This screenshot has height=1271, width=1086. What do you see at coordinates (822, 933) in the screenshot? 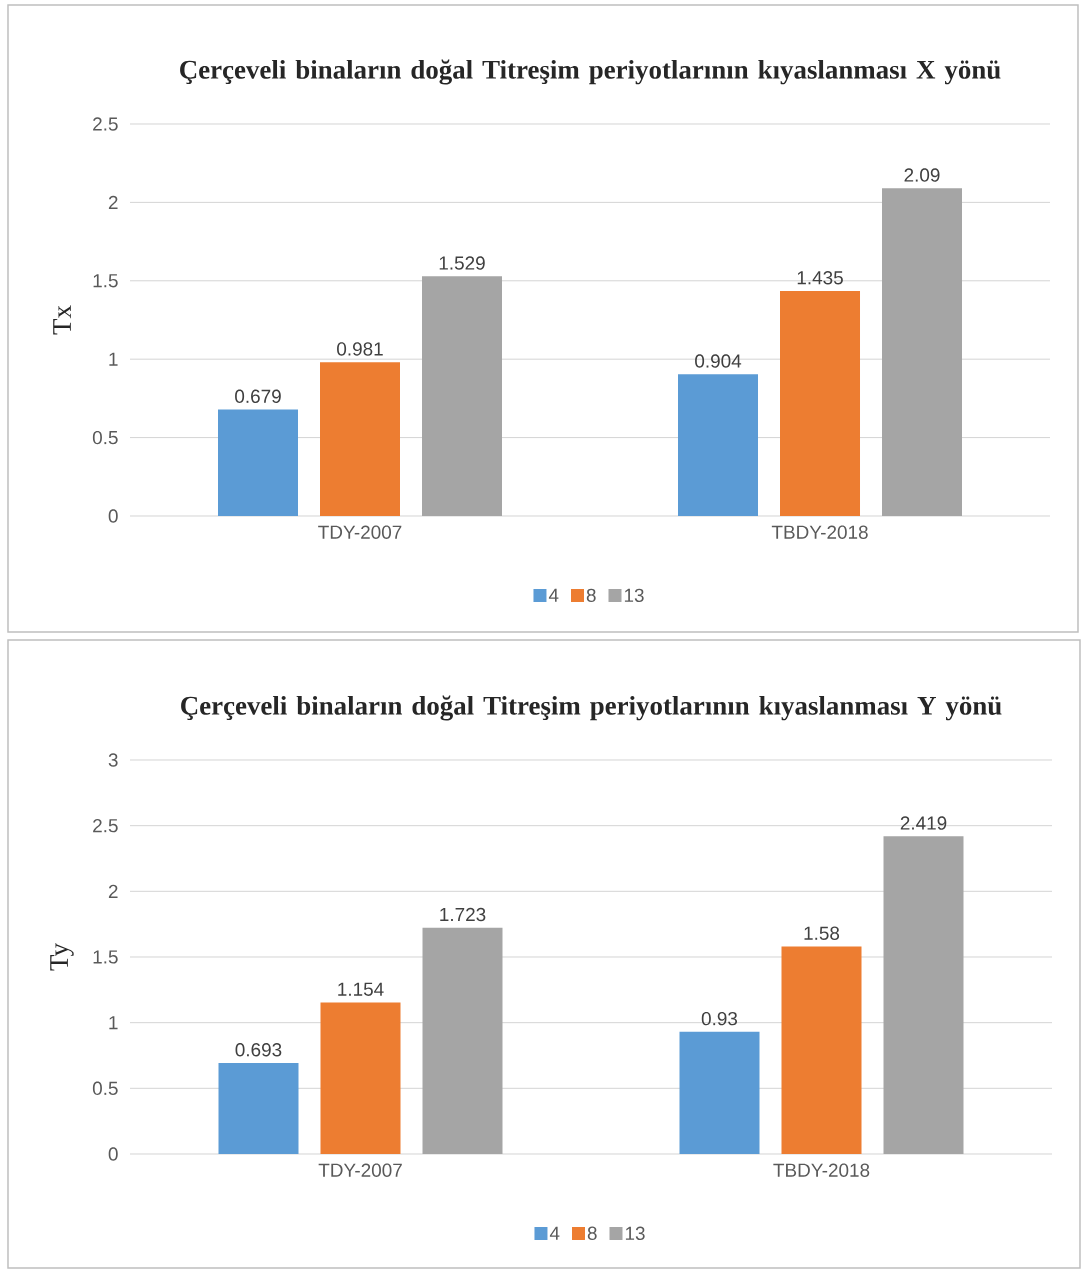
I see `data-label: 1.58` at bounding box center [822, 933].